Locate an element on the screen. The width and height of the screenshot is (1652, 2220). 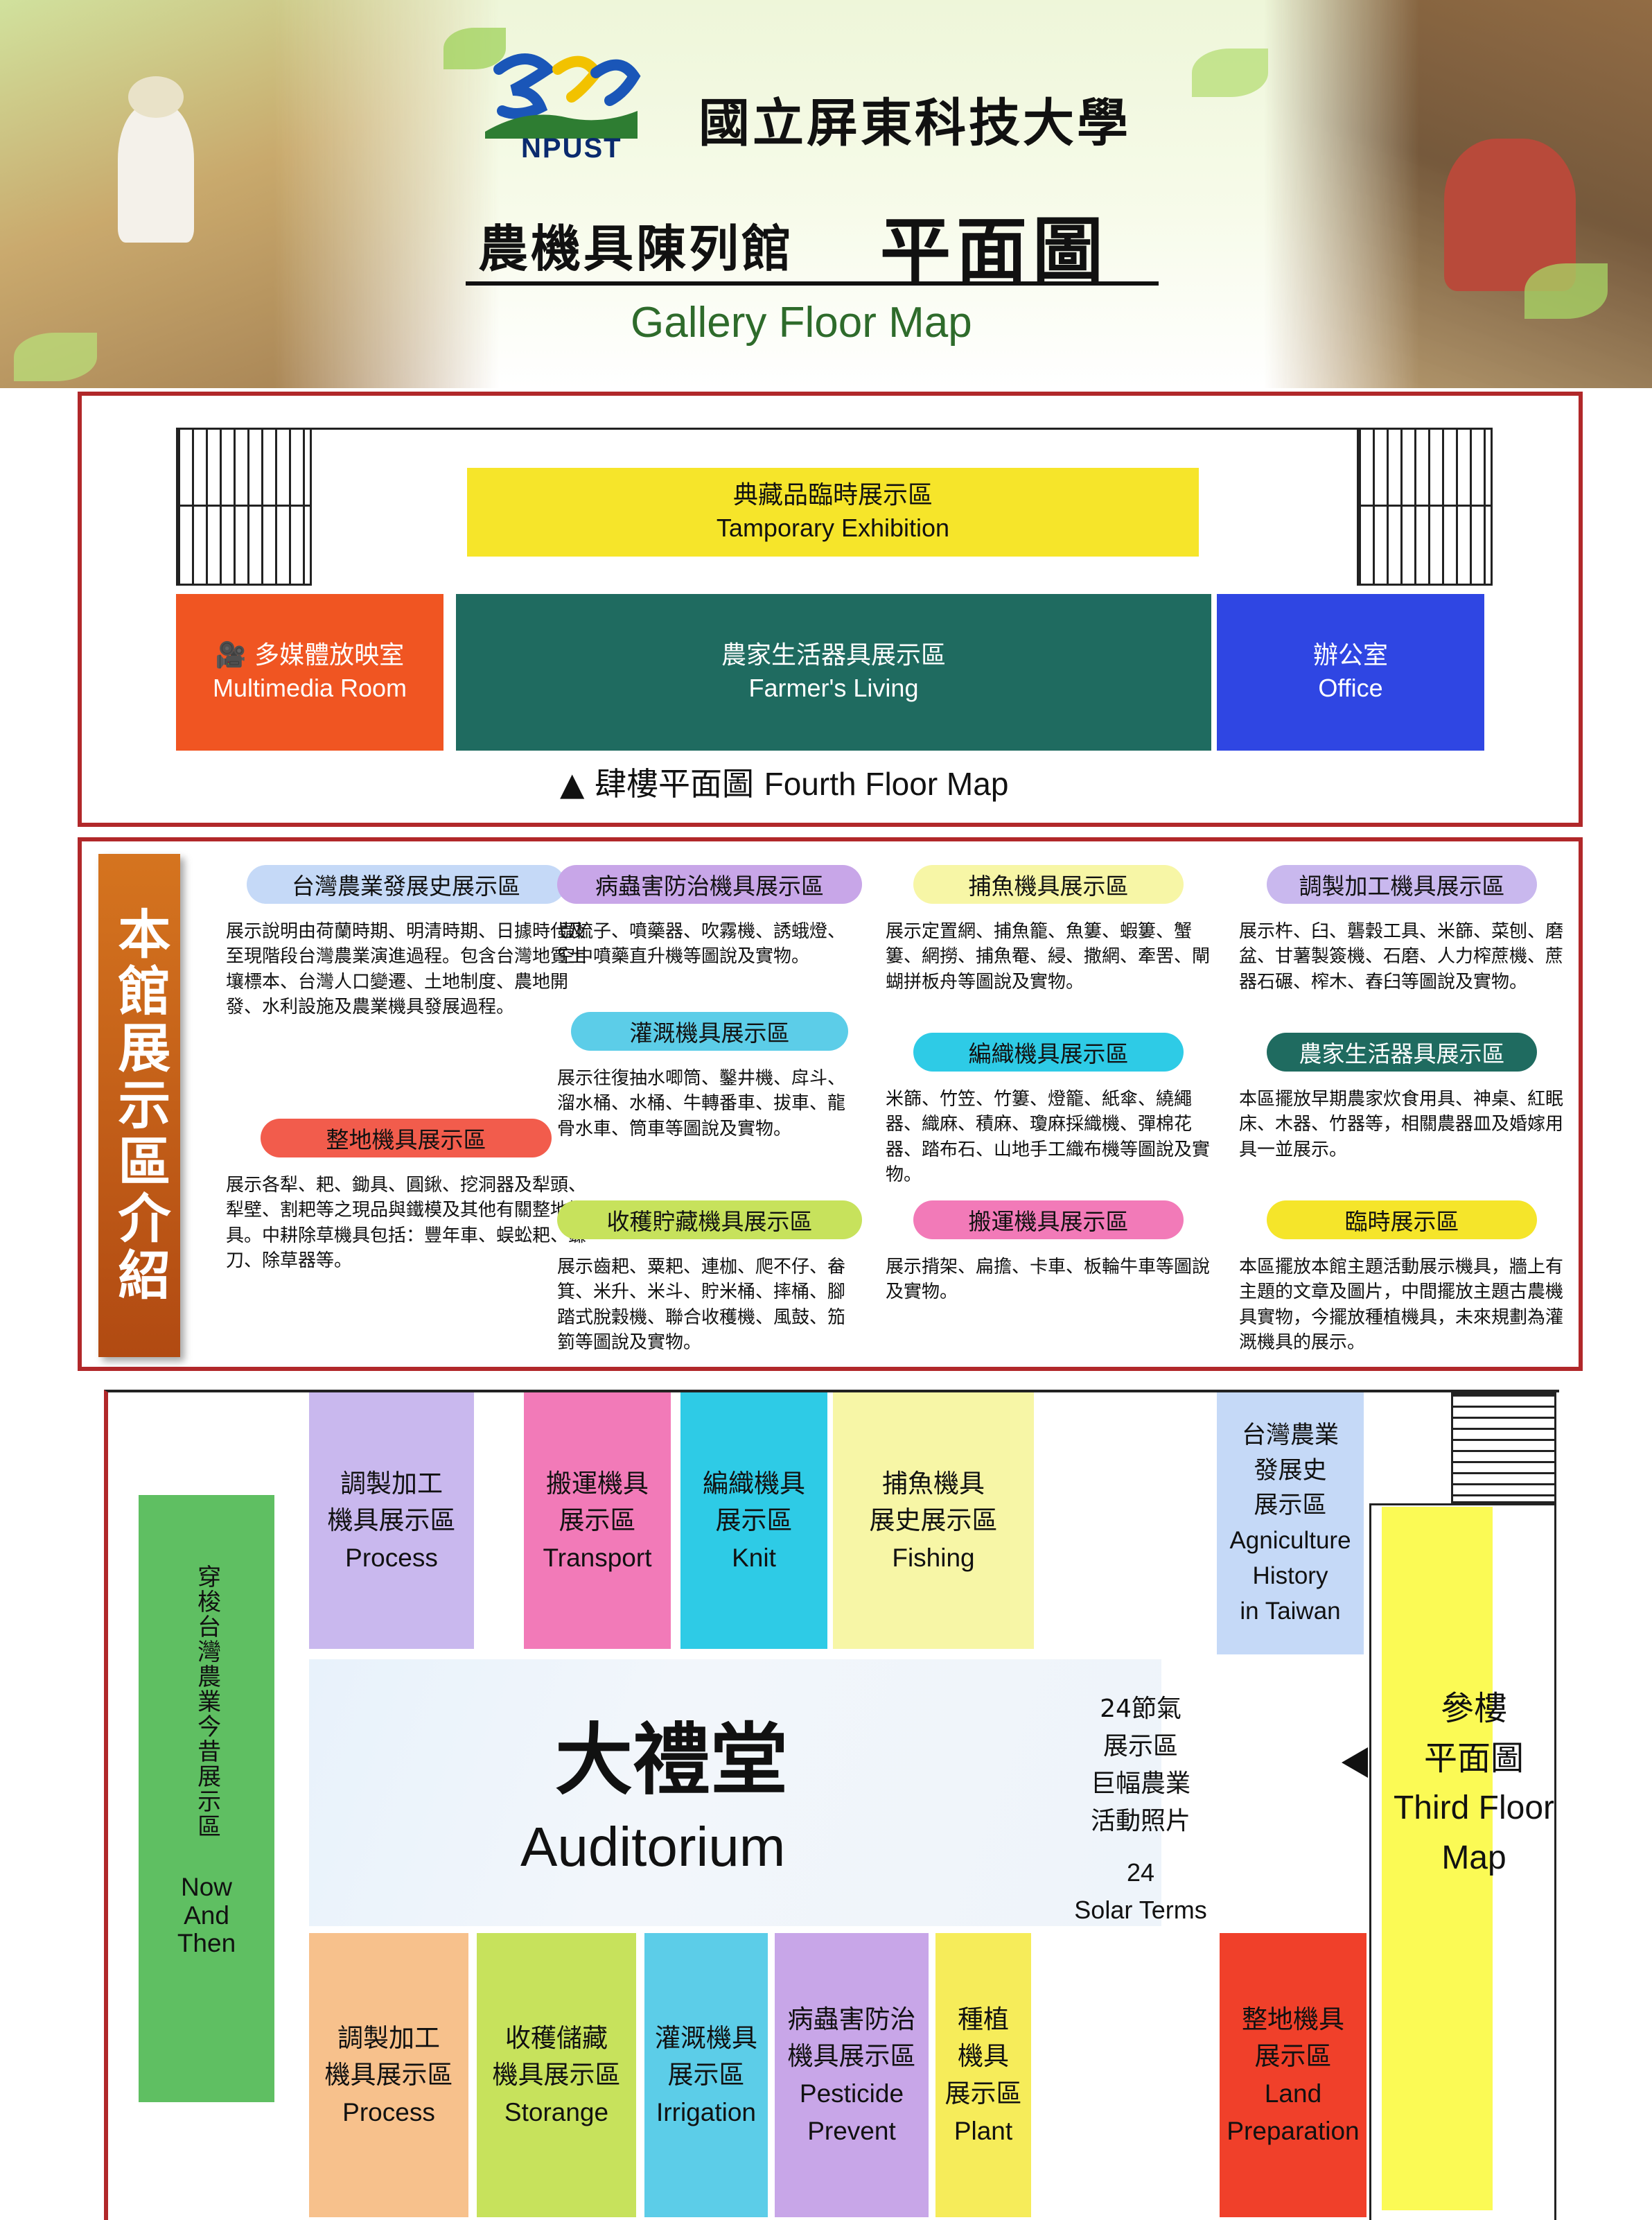
farmer-hat is located at coordinates (156, 97).